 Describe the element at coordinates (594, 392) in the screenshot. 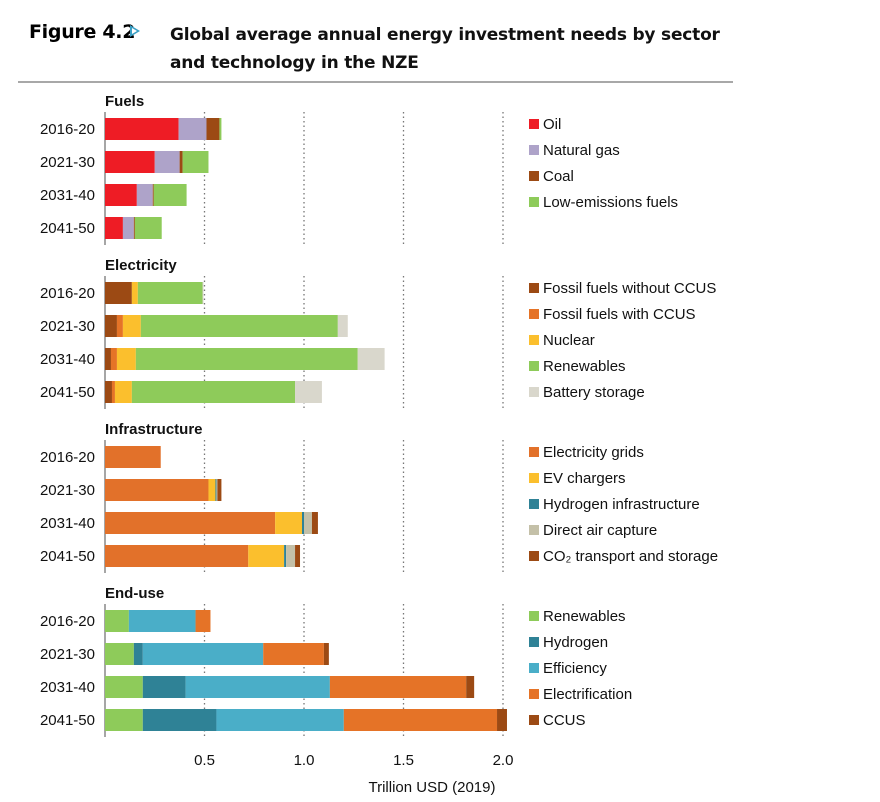

I see `legend-label: Battery storage` at that location.